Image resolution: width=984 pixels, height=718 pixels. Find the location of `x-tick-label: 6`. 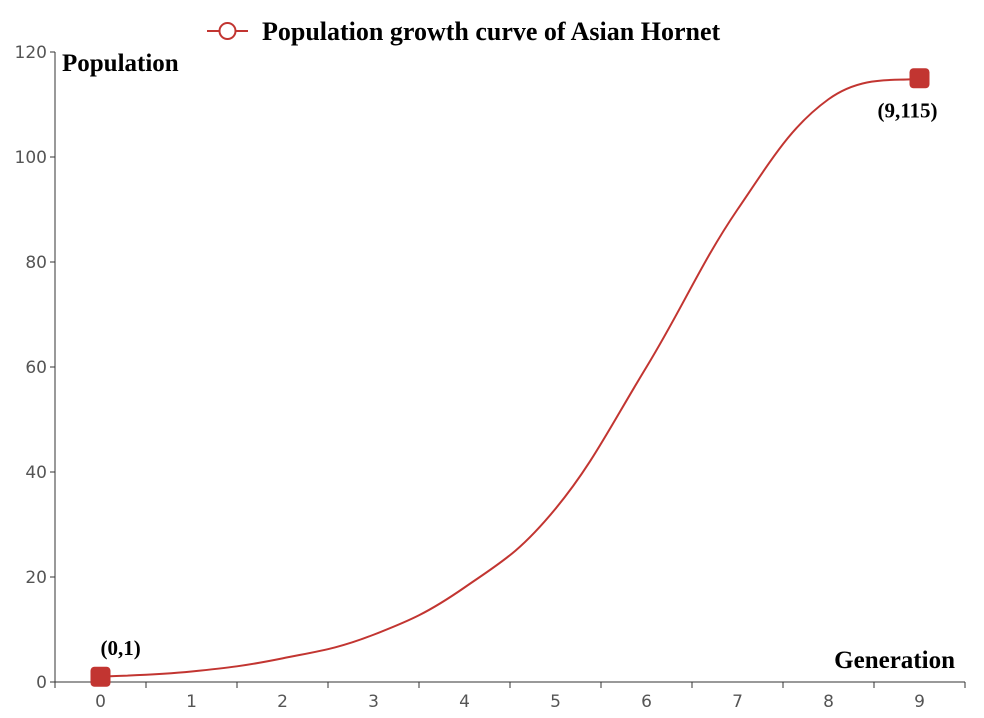

x-tick-label: 6 is located at coordinates (646, 702).